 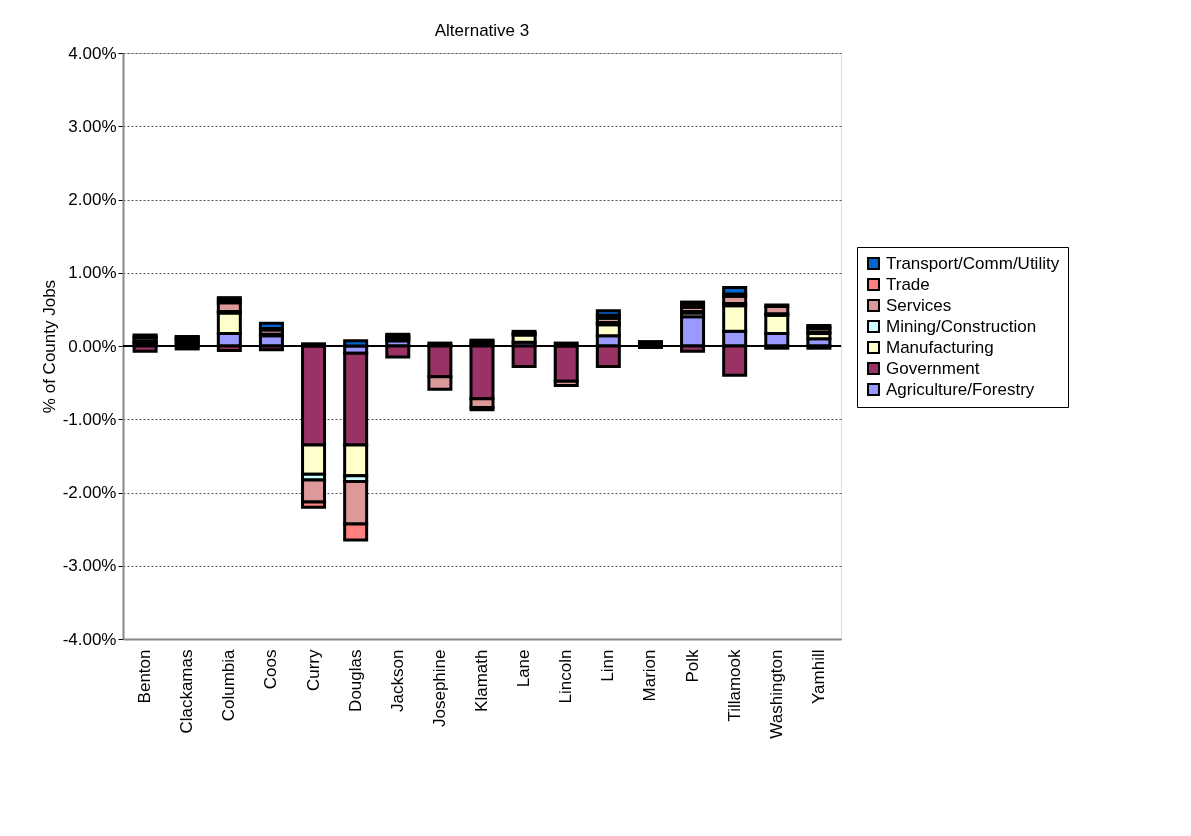 What do you see at coordinates (145, 676) in the screenshot?
I see `x-tick-label: Benton` at bounding box center [145, 676].